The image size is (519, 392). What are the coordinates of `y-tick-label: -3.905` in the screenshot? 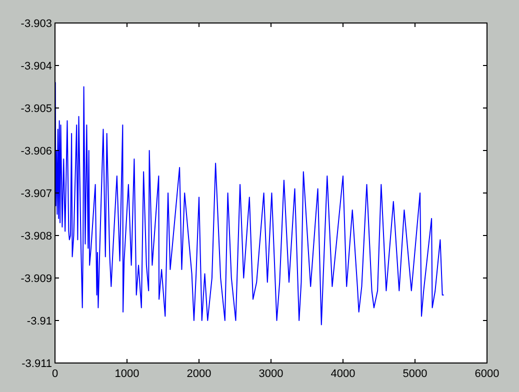 It's located at (36, 109).